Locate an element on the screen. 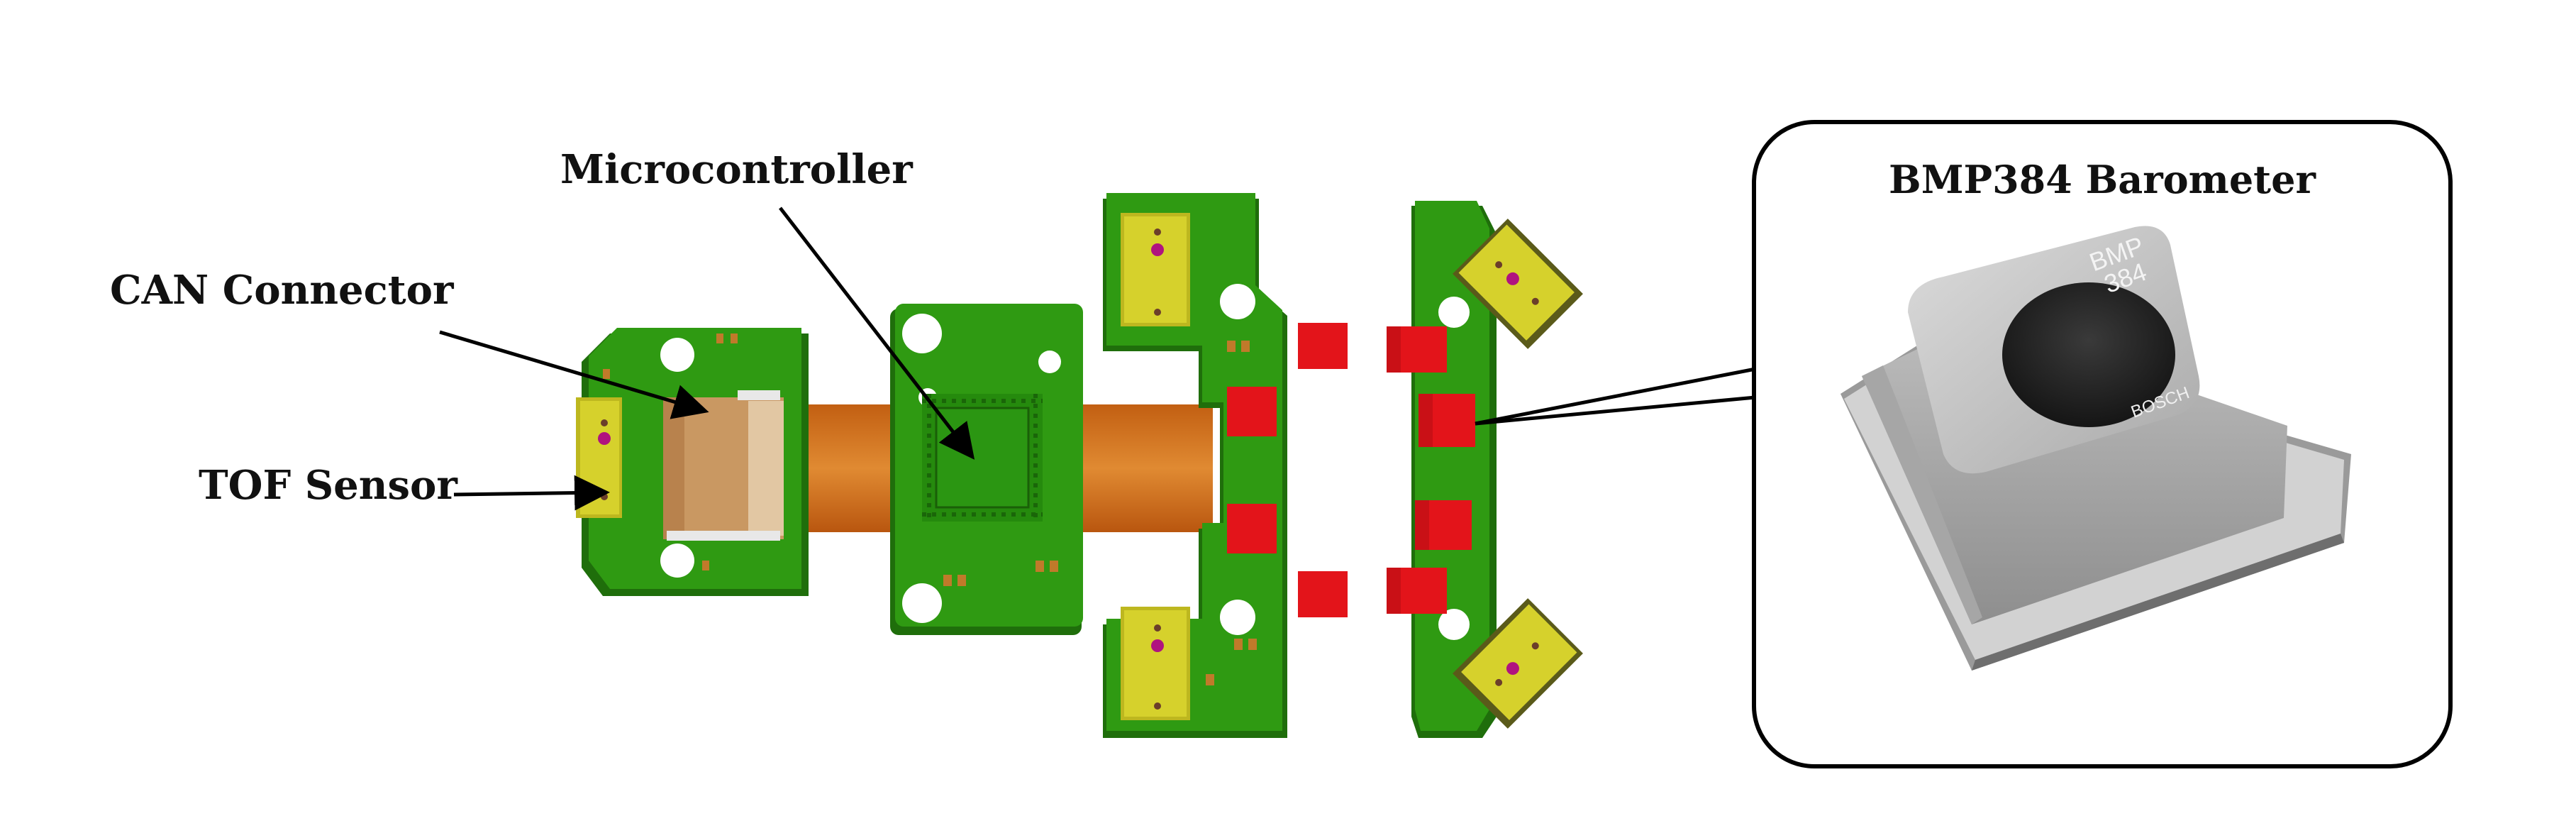 Image resolution: width=2576 pixels, height=838 pixels. label-can-connector: CAN Connector is located at coordinates (282, 290).